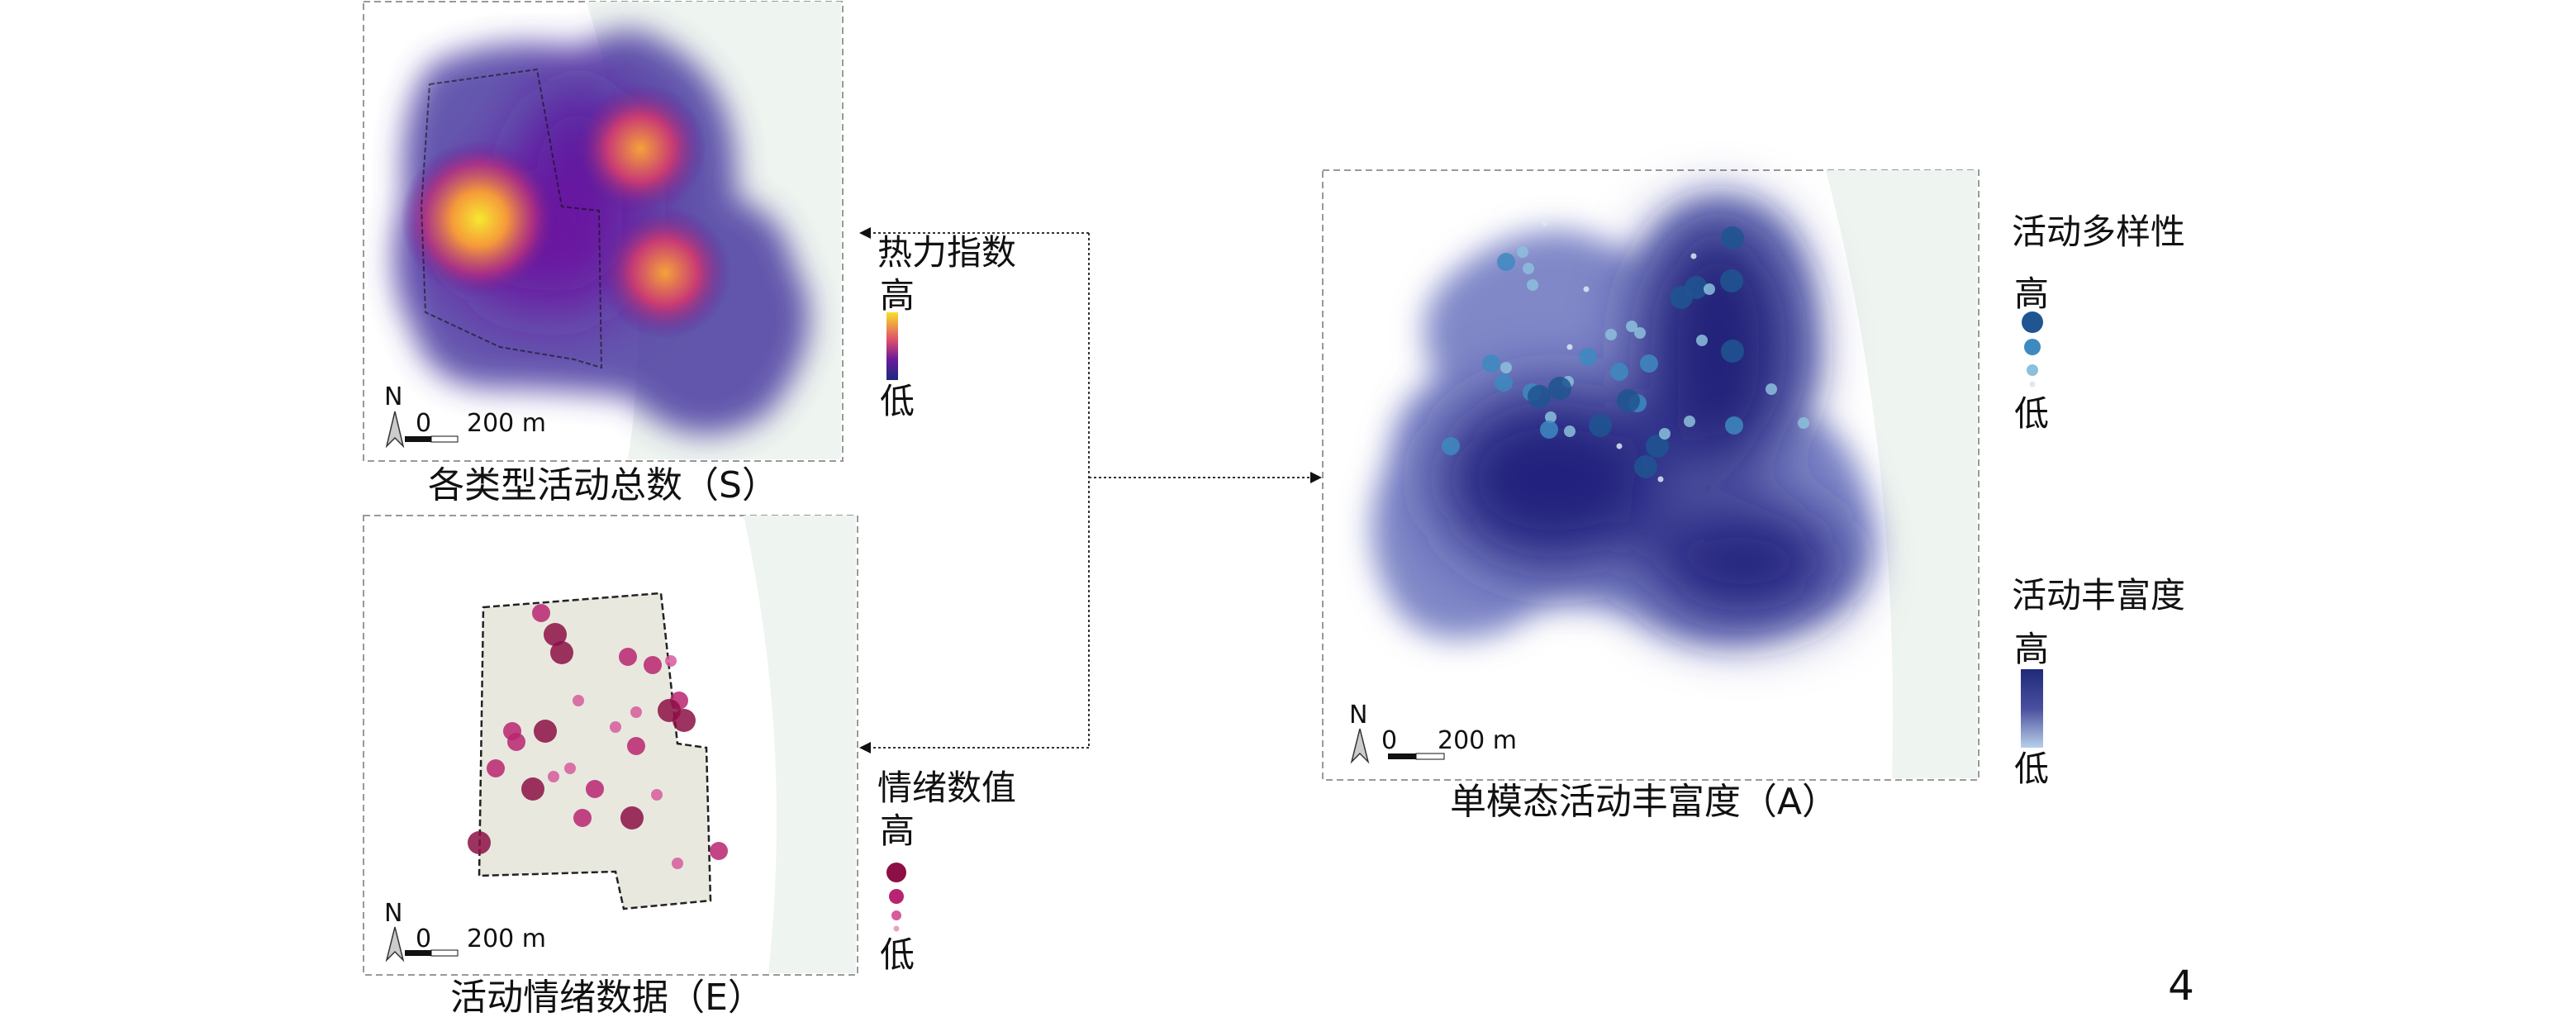 The height and width of the screenshot is (1022, 2576). Describe the element at coordinates (1626, 351) in the screenshot. I see `diversity-dots` at that location.